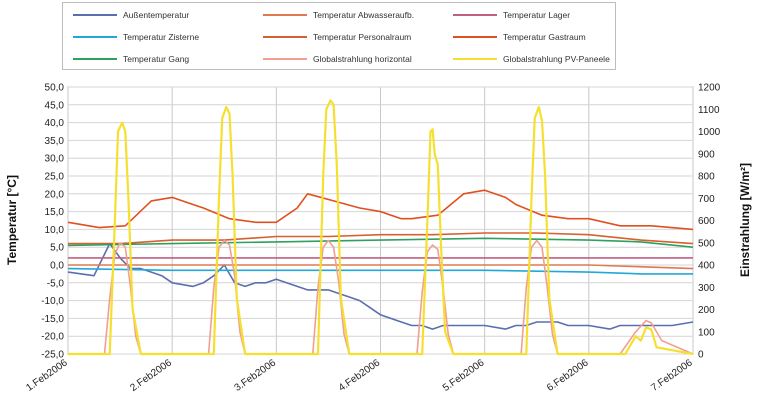 The image size is (759, 419). I want to click on legend-item: Temperatur Gastraum, so click(519, 37).